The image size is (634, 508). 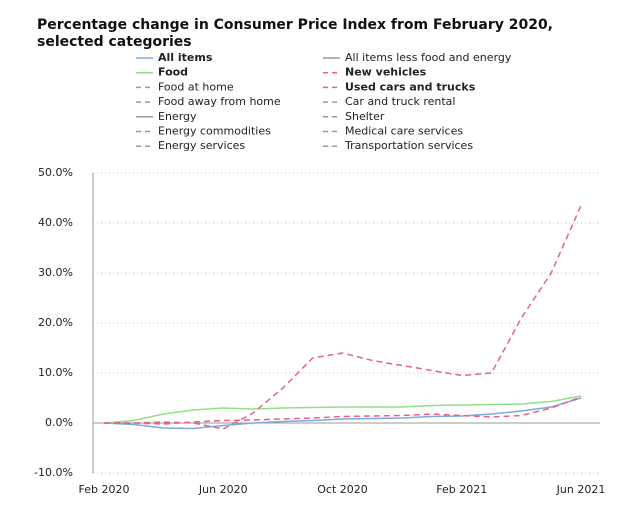 I want to click on x-tick-label: Jun 2020, so click(x=223, y=489).